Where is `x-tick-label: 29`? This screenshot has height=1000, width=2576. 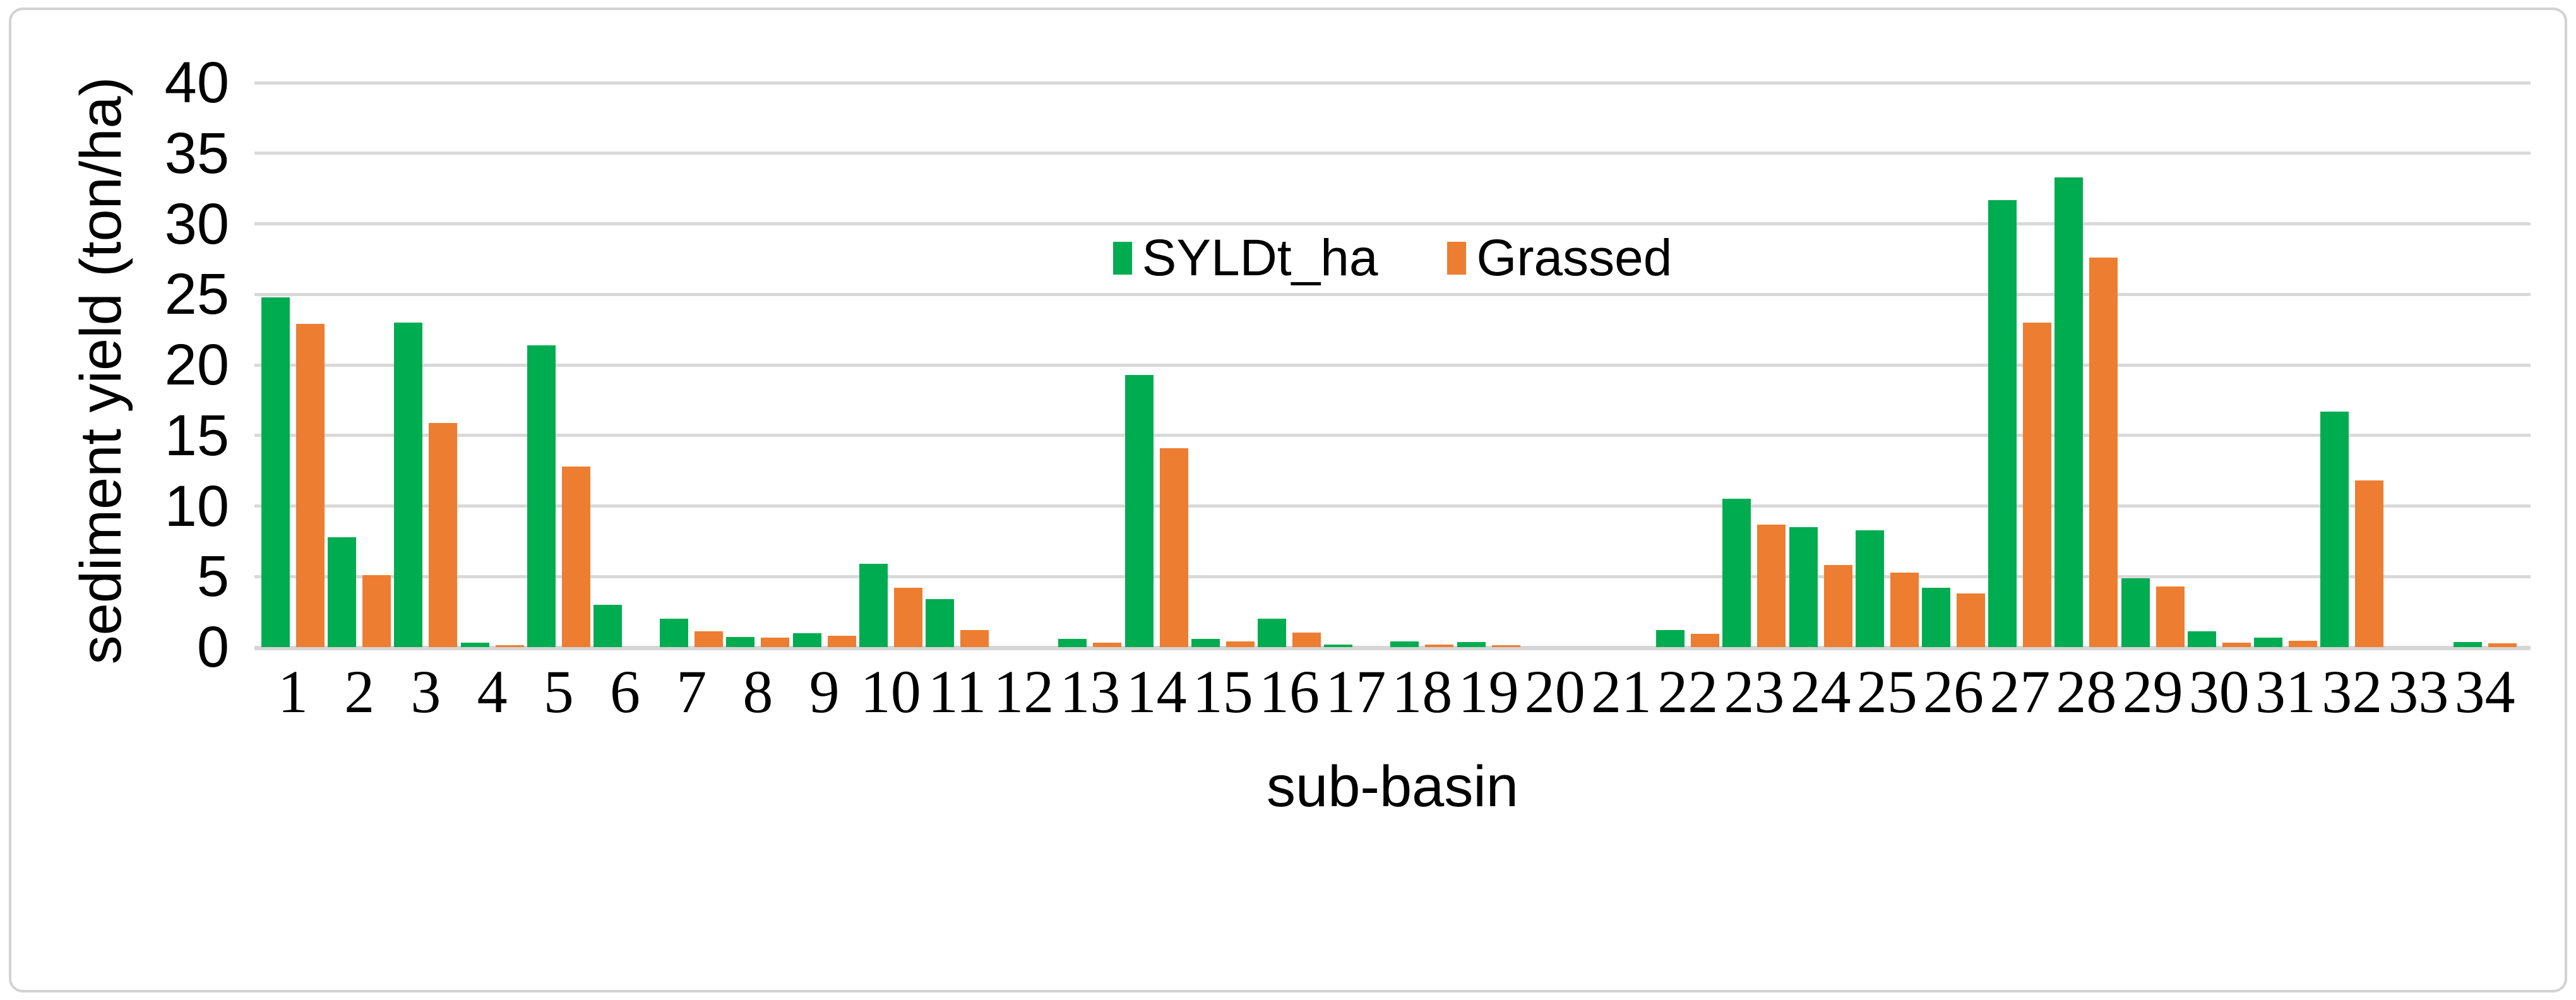 x-tick-label: 29 is located at coordinates (2152, 691).